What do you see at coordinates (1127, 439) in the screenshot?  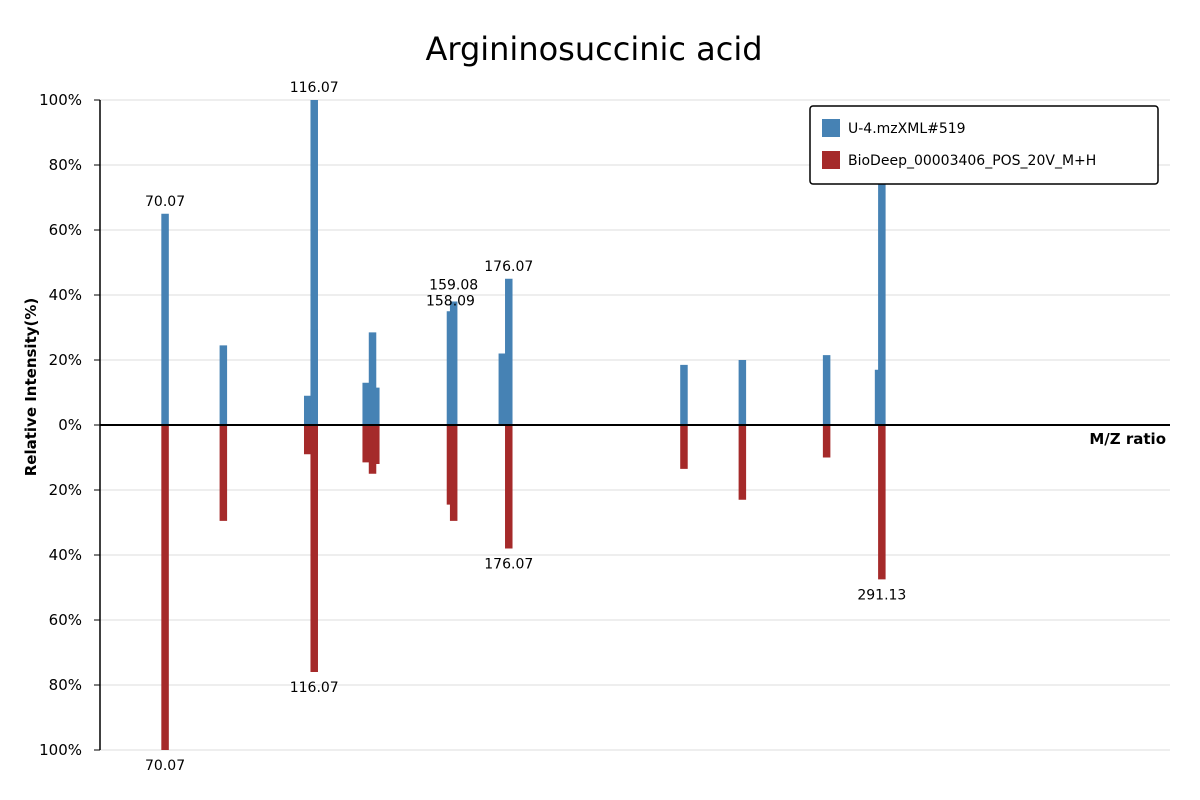 I see `x-axis-title: M/Z ratio` at bounding box center [1127, 439].